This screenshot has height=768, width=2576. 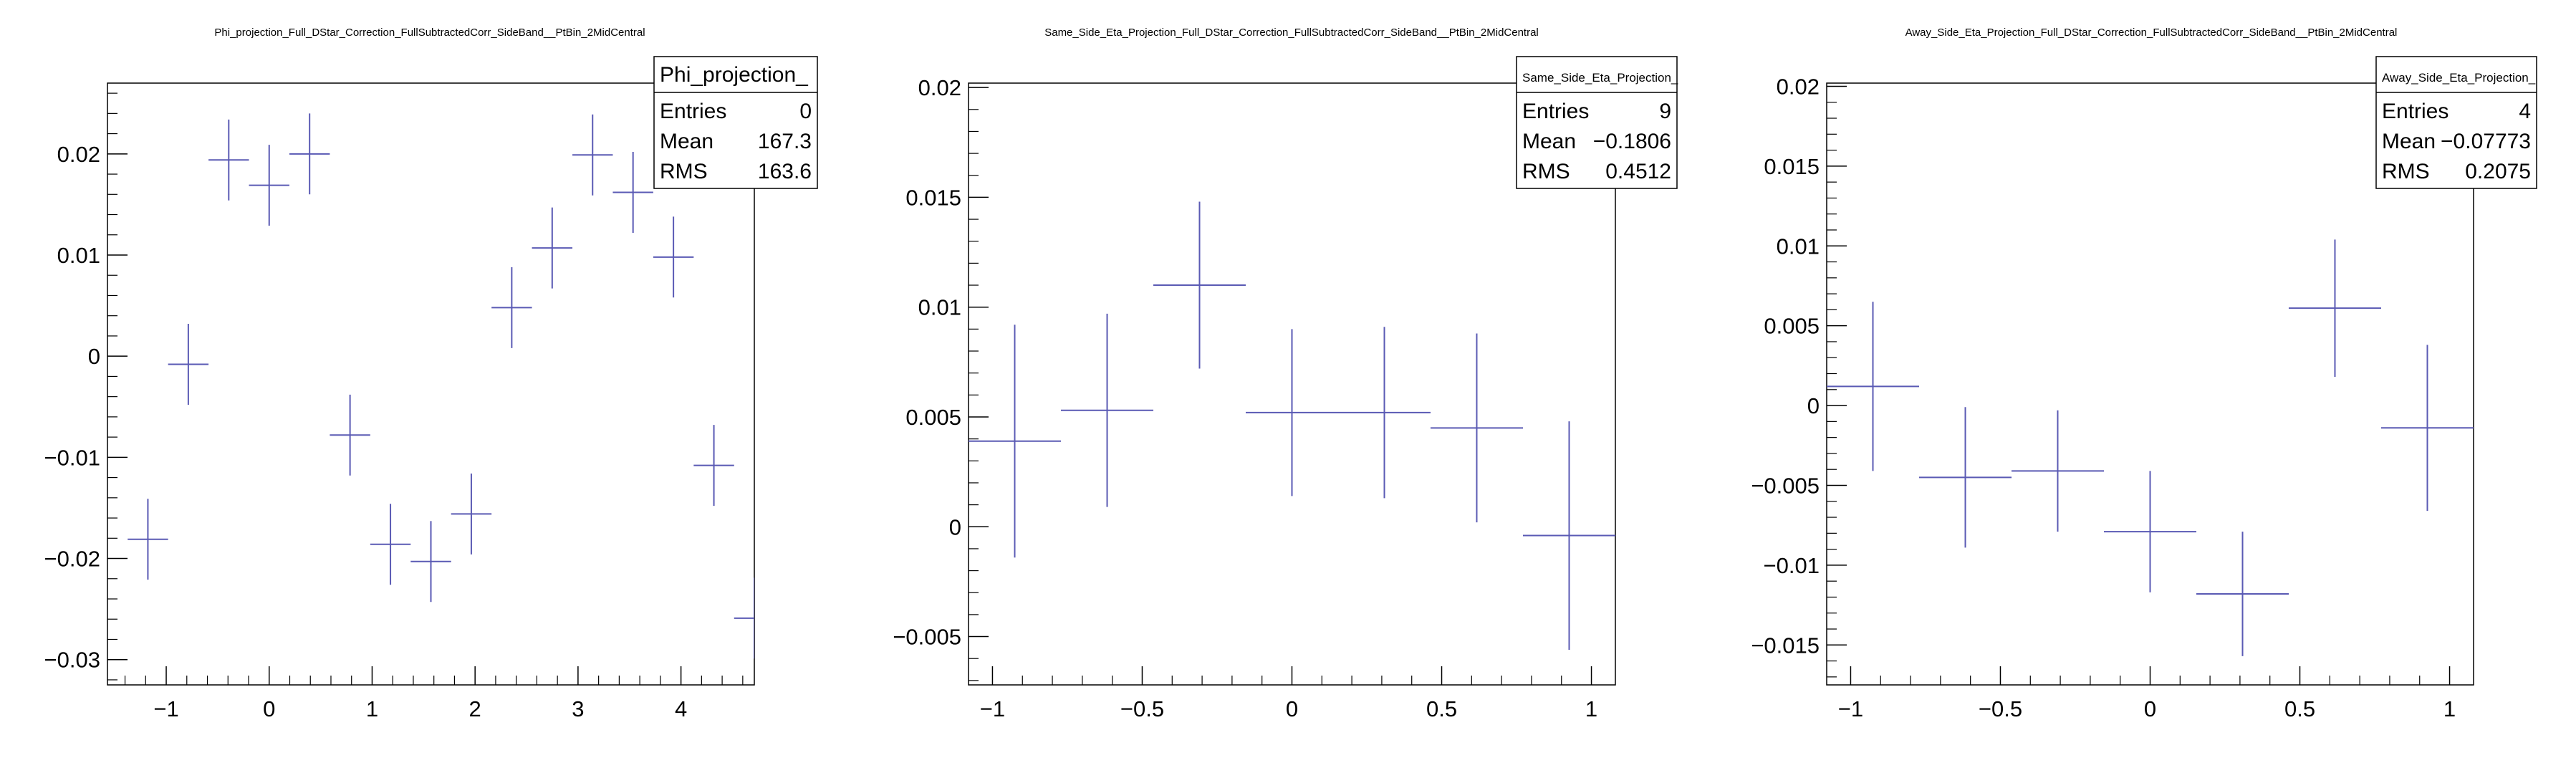 I want to click on stats-value: 0.4512, so click(x=1638, y=171).